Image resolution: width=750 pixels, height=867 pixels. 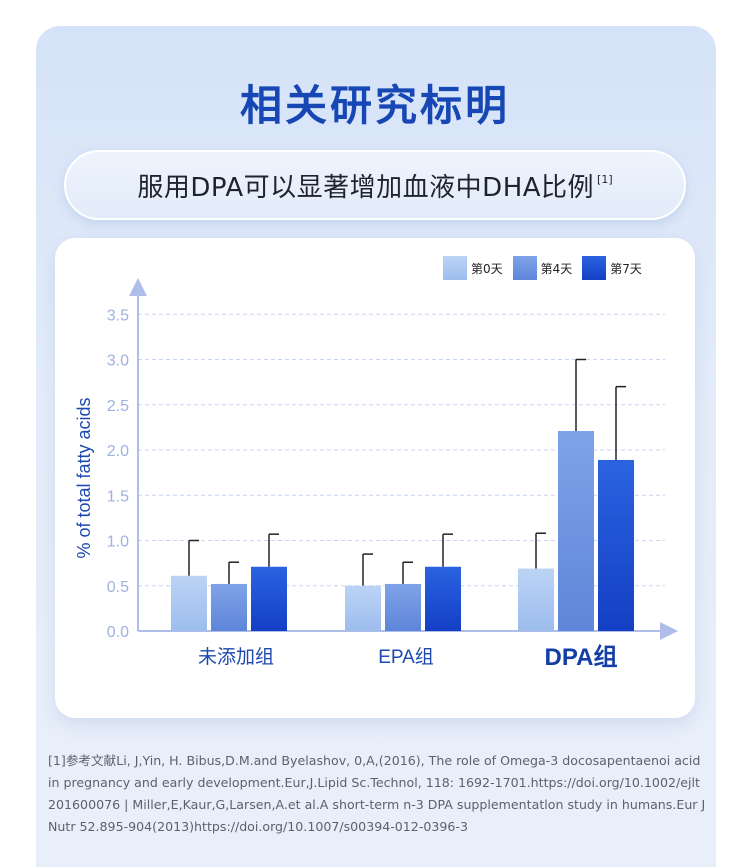 I want to click on category-label: 未添加组, so click(x=236, y=657).